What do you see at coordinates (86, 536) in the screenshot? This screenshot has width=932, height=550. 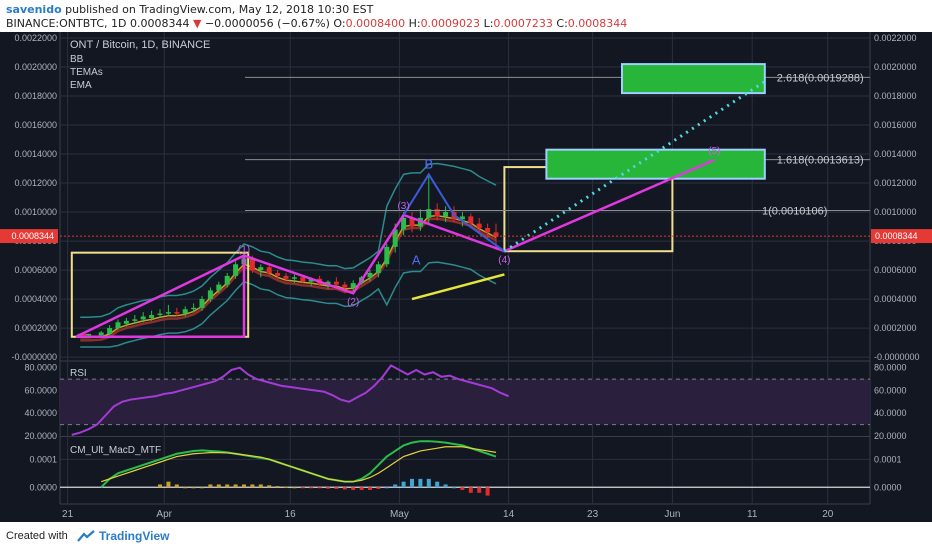 I see `tradingview-logo-icon` at bounding box center [86, 536].